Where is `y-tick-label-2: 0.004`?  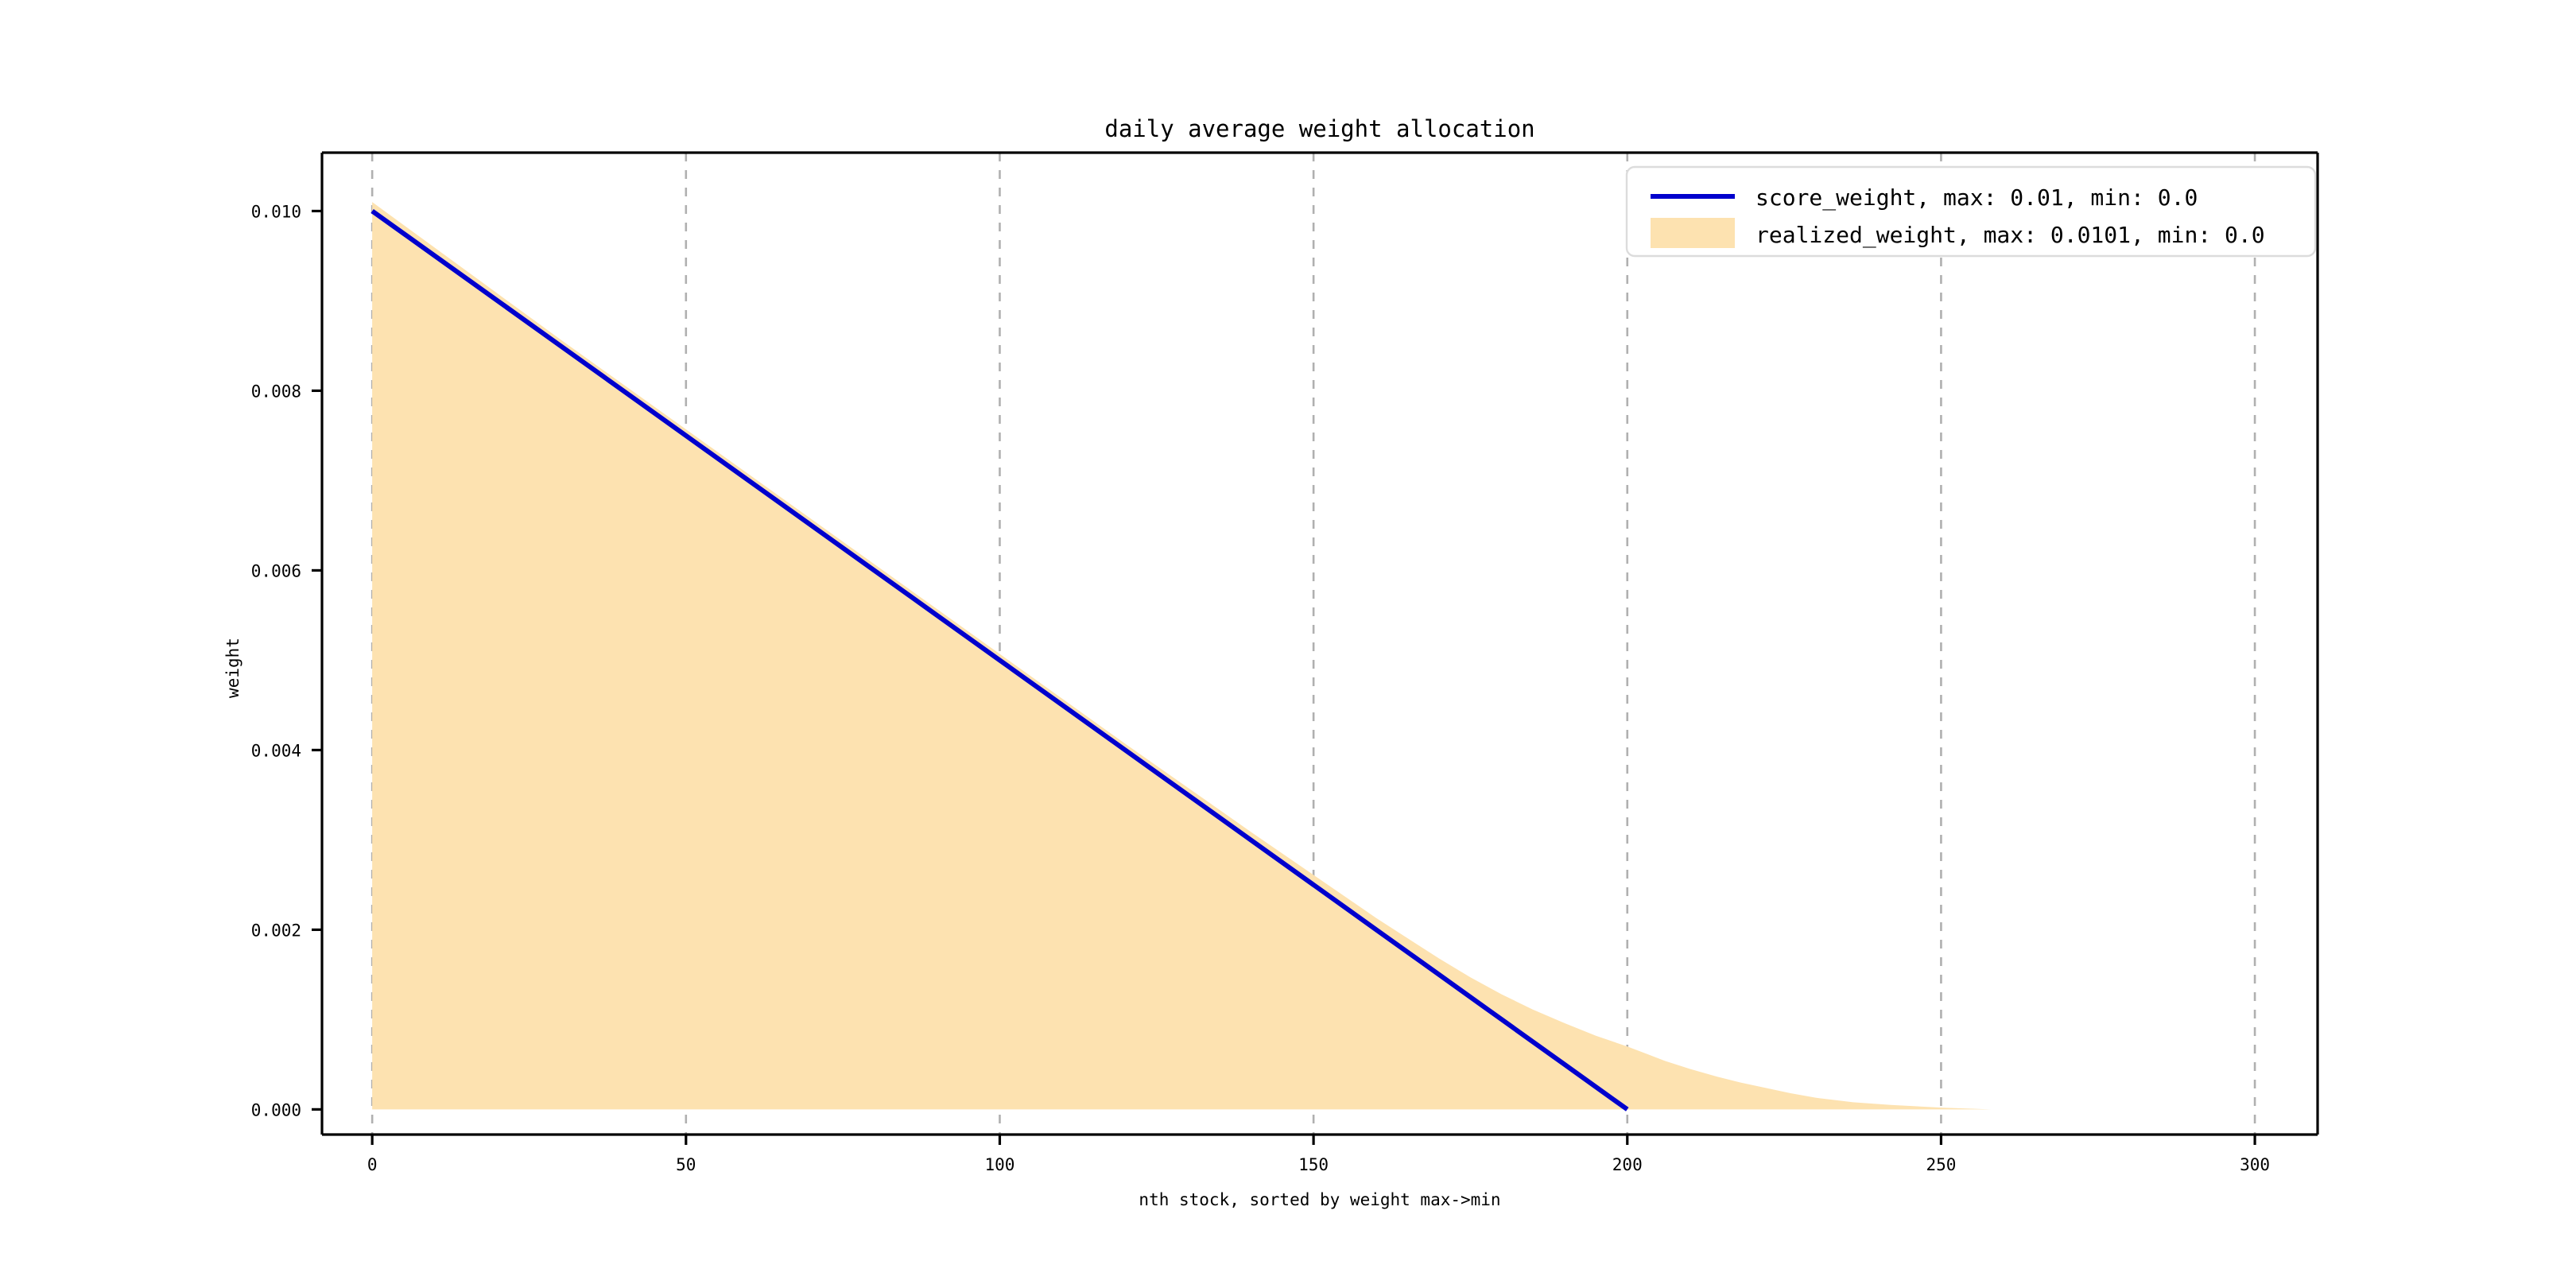 y-tick-label-2: 0.004 is located at coordinates (276, 750).